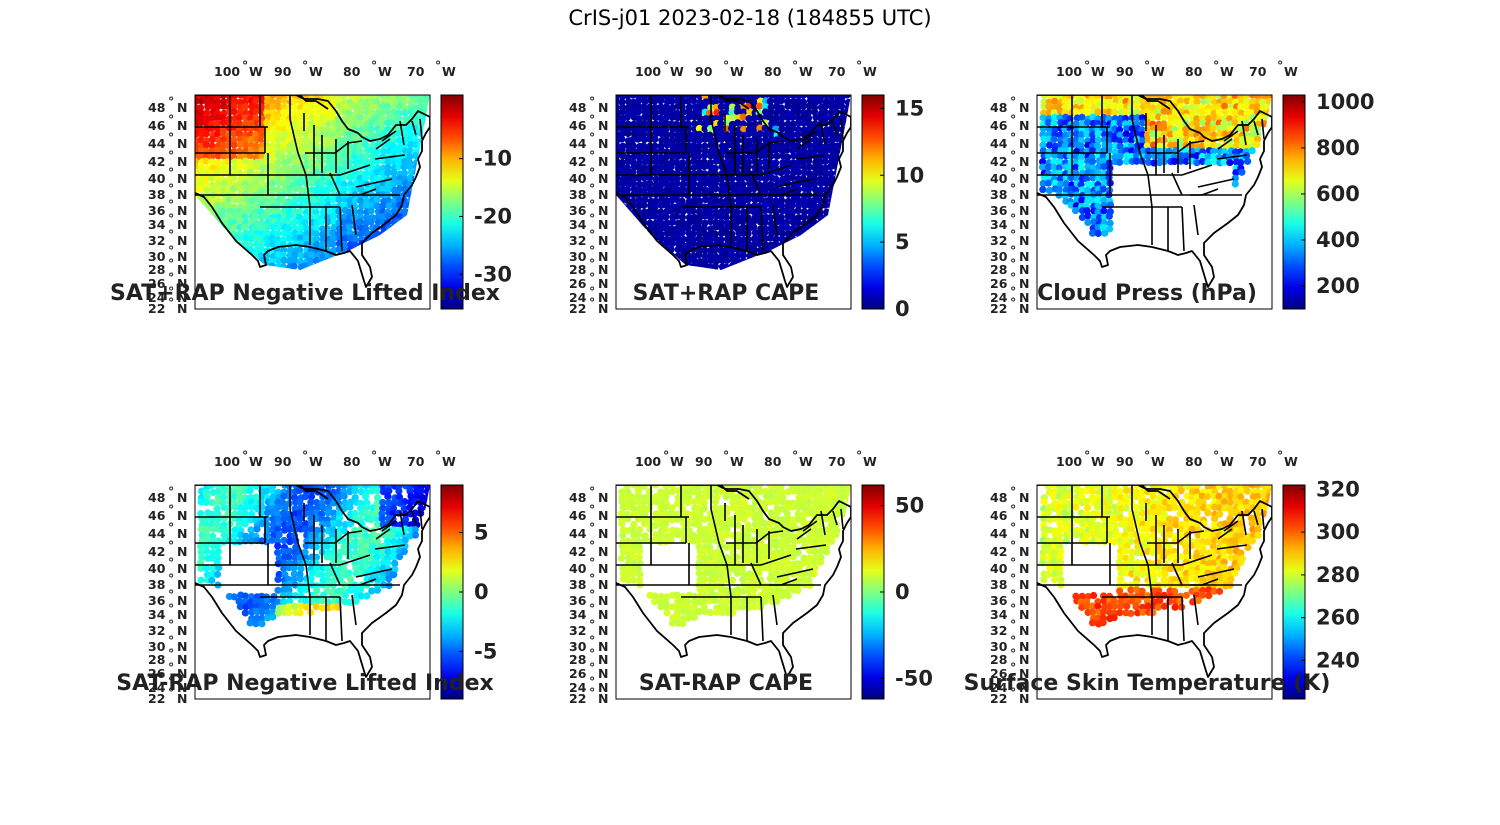  What do you see at coordinates (998, 240) in the screenshot?
I see `lat-label: 32` at bounding box center [998, 240].